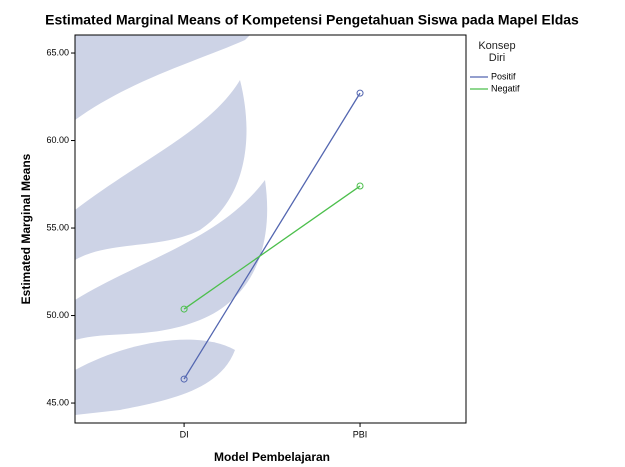 This screenshot has width=625, height=467. I want to click on legend-label: Positif, so click(503, 76).